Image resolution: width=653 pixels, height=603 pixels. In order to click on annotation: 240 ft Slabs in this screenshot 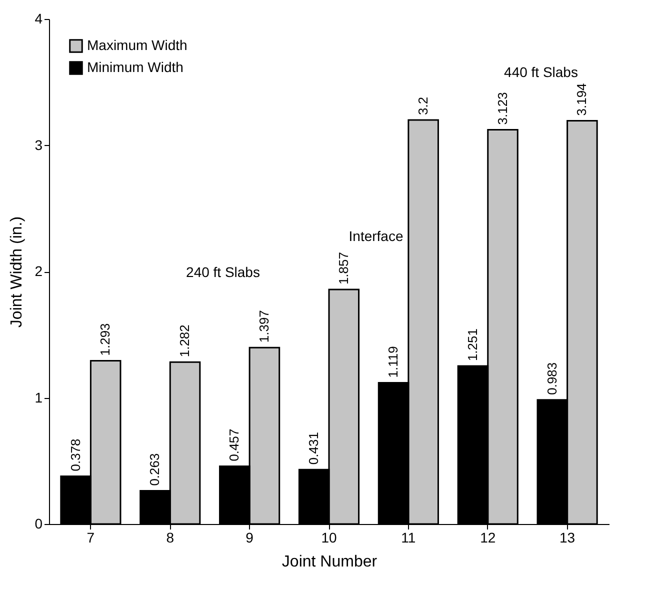, I will do `click(223, 272)`.